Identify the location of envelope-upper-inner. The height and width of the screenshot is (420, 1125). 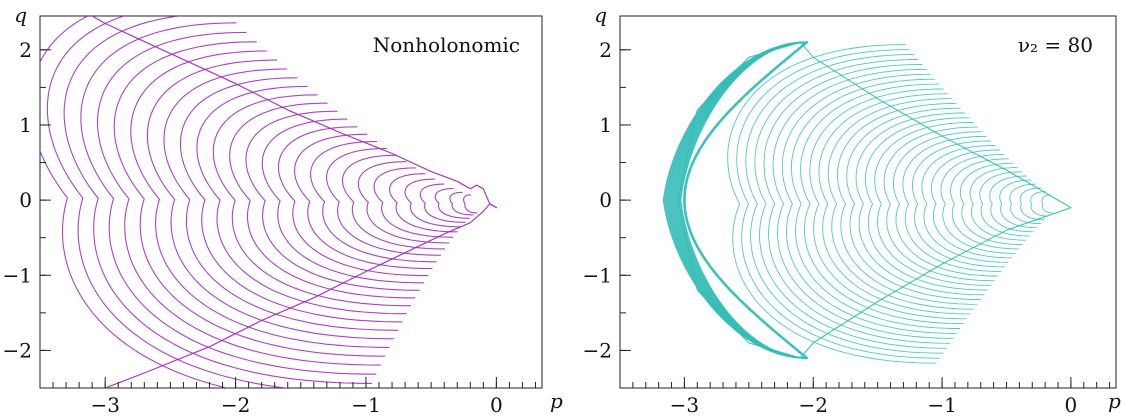
(746, 121).